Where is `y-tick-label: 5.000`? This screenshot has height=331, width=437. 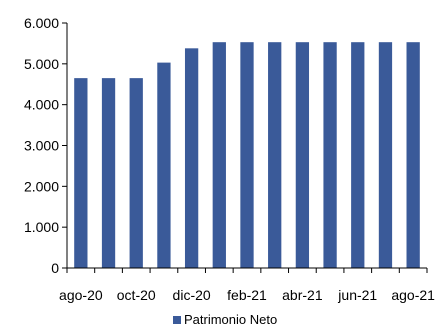 y-tick-label: 5.000 is located at coordinates (41, 64).